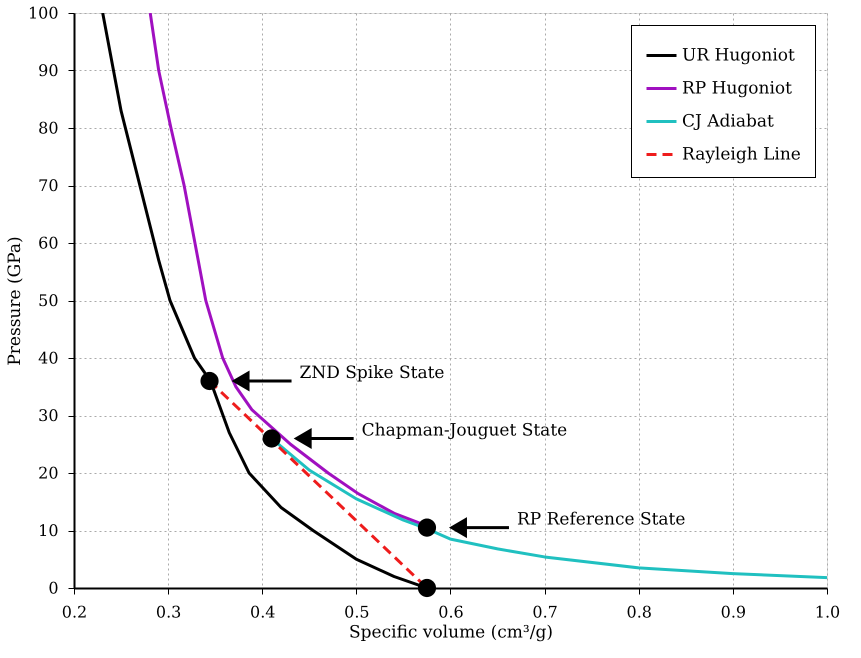 The image size is (861, 658). I want to click on y-tick-label: 10, so click(48, 530).